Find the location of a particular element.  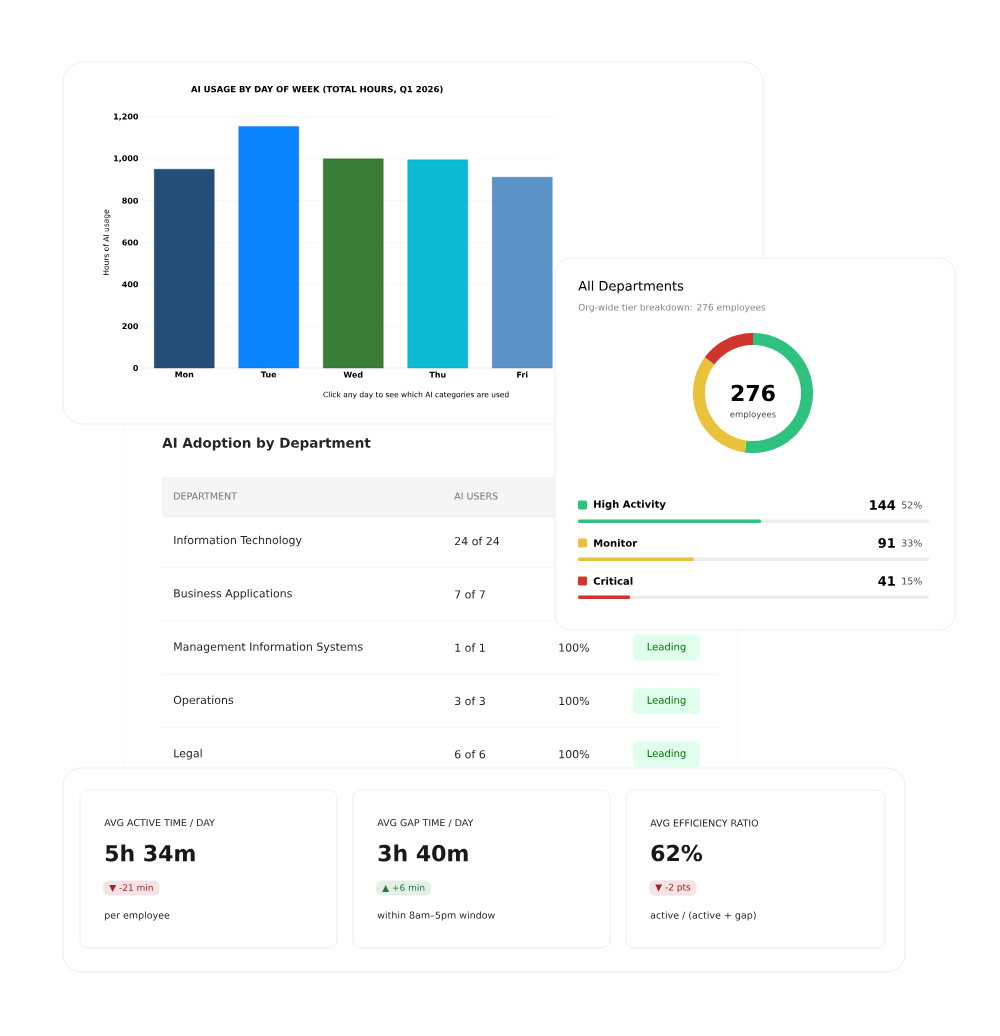

chart-title: AI USAGE BY DAY OF WEEK (TOTAL HOURS, Q1 2026) is located at coordinates (317, 89).